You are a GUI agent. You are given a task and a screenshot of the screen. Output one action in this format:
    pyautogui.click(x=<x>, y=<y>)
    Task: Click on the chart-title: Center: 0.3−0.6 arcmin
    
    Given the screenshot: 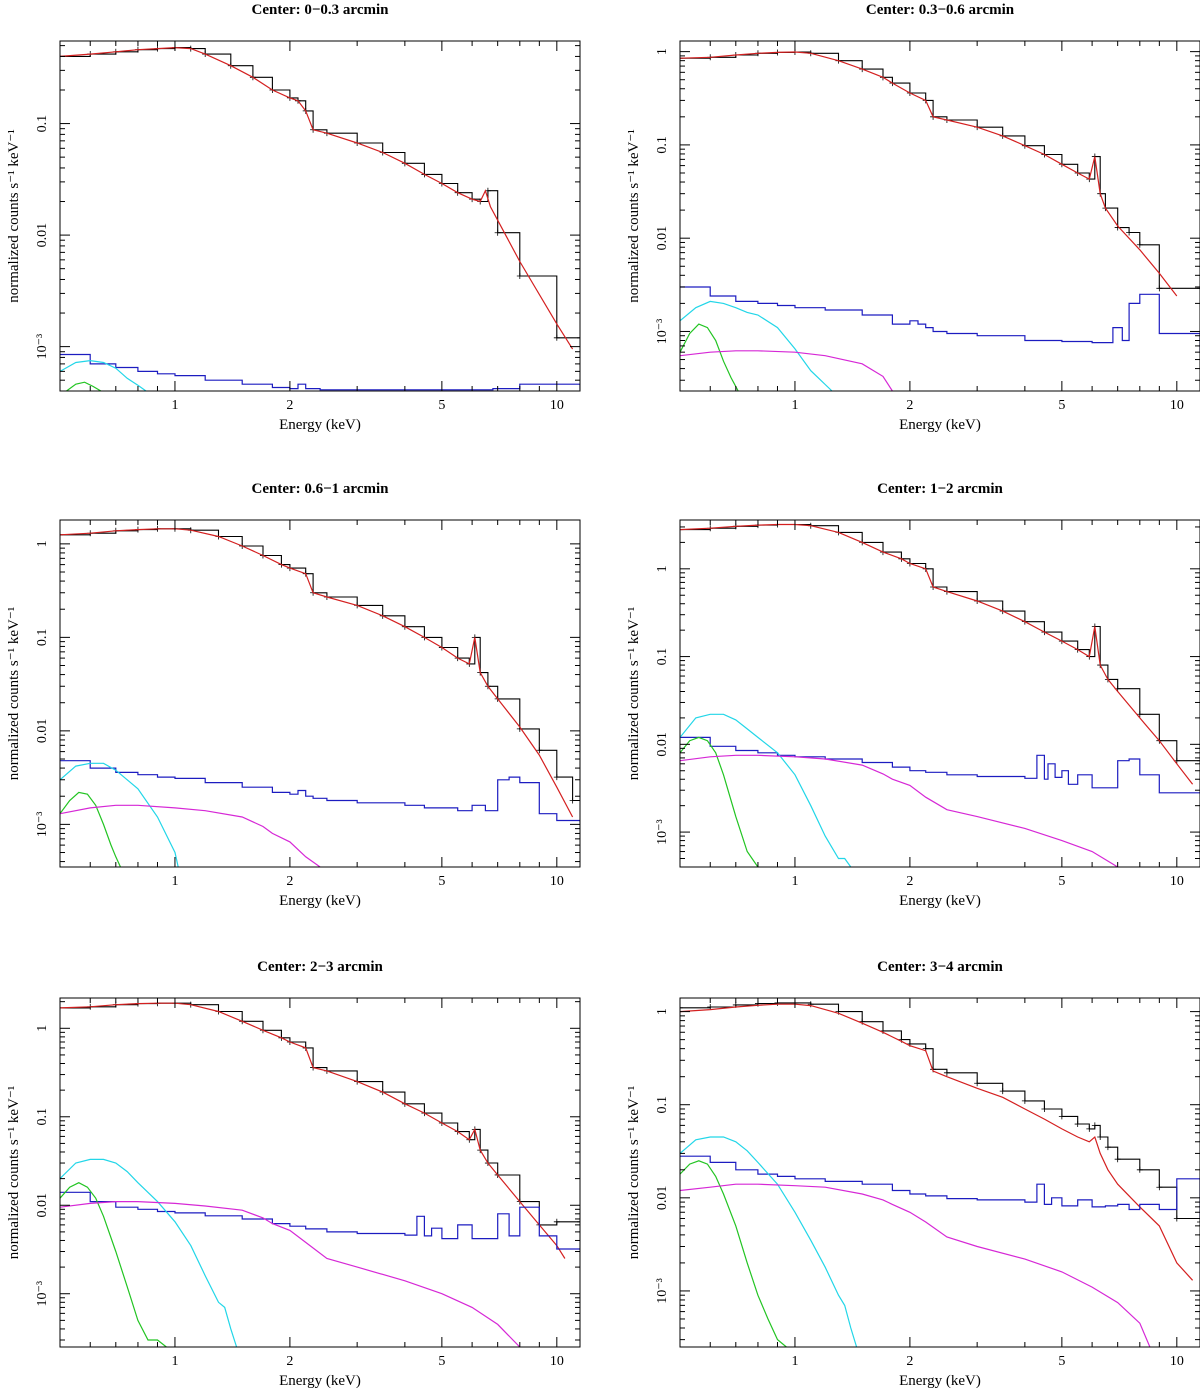 What is the action you would take?
    pyautogui.click(x=940, y=10)
    